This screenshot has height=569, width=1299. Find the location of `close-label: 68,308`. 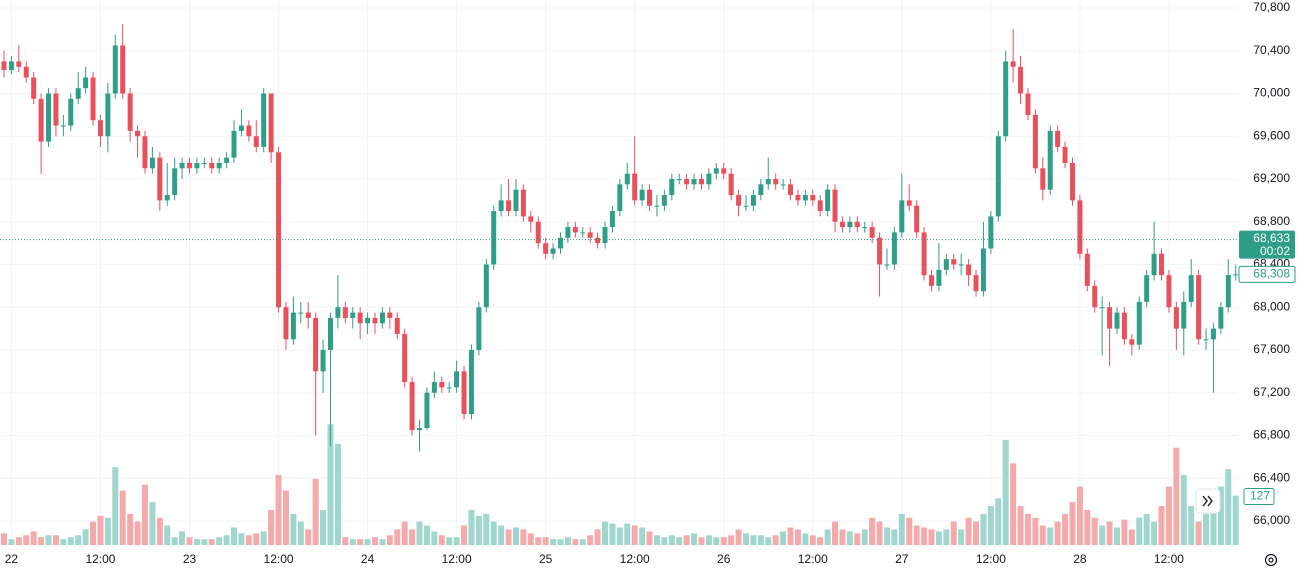

close-label: 68,308 is located at coordinates (1271, 273).